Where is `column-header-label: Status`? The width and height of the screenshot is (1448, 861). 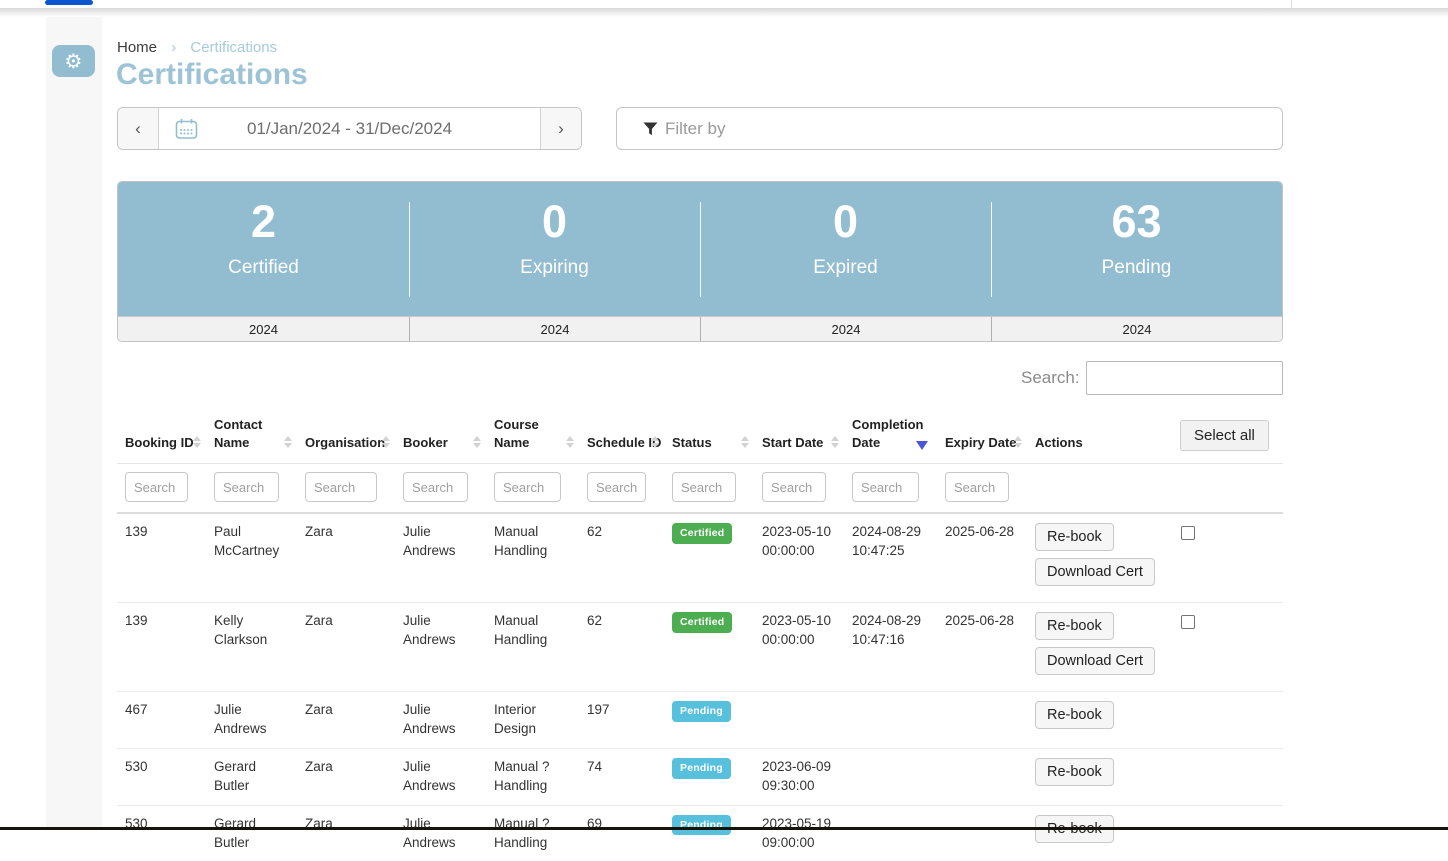 column-header-label: Status is located at coordinates (692, 442).